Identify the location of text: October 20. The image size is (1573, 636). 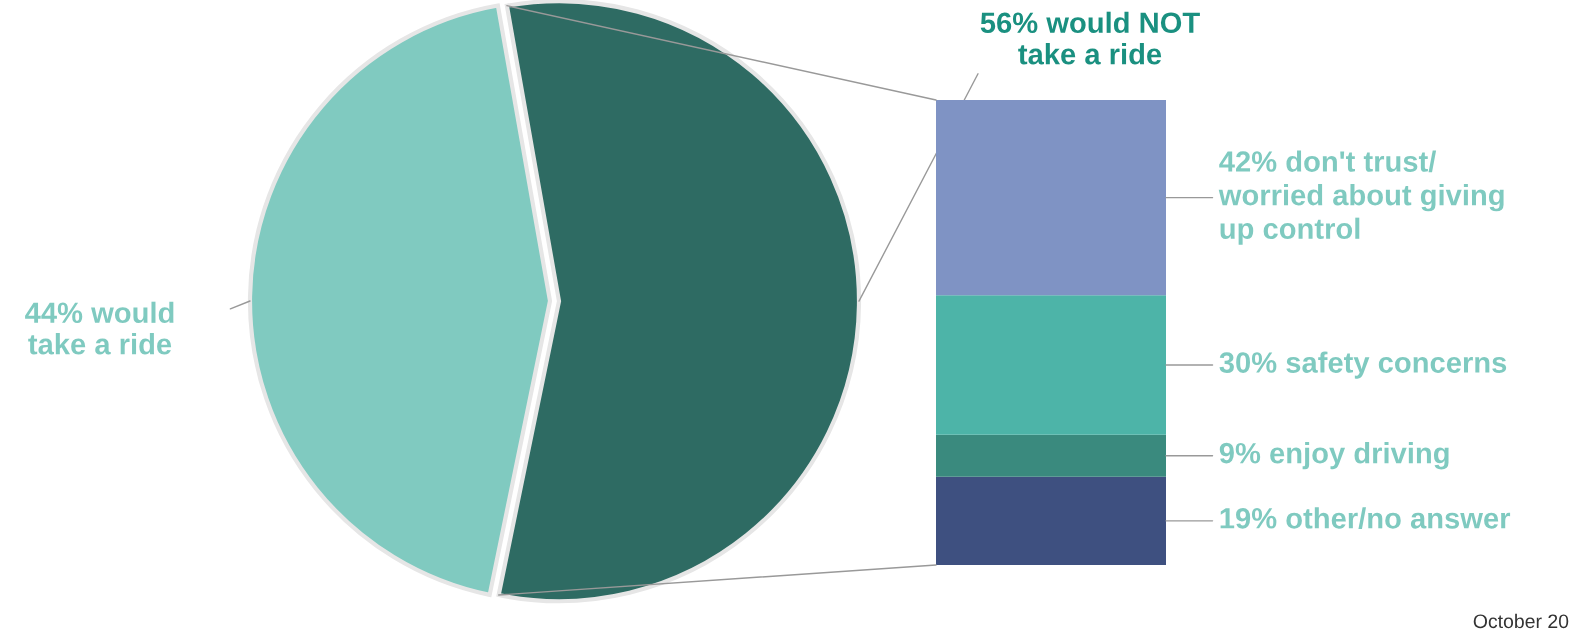
(1521, 621).